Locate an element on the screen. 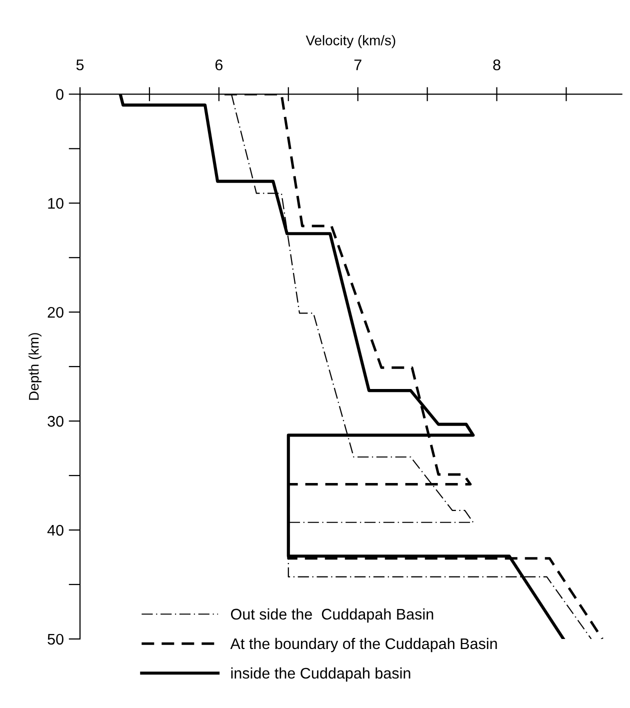 This screenshot has height=708, width=630. x-tick-label: 6 is located at coordinates (219, 64).